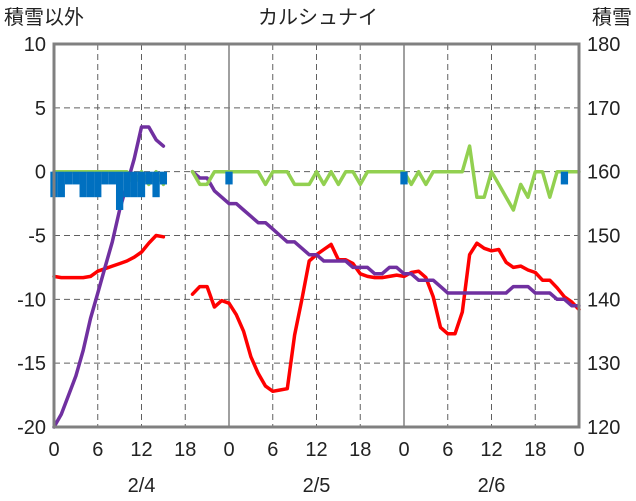 The width and height of the screenshot is (636, 501). I want to click on snow-change-line, so click(385, 178).